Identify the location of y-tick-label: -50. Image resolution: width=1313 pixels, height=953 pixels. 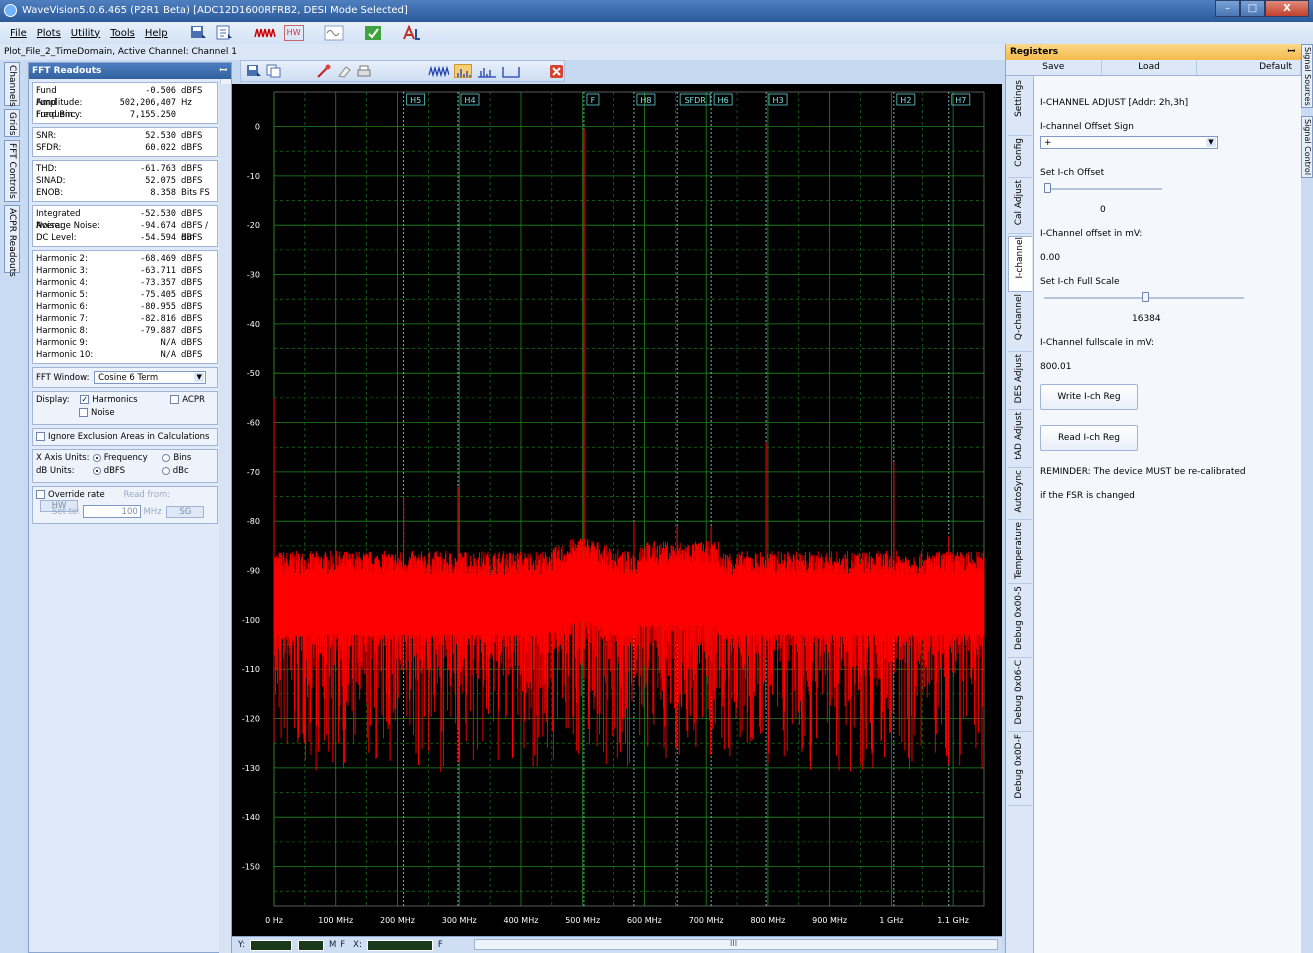
(253, 373).